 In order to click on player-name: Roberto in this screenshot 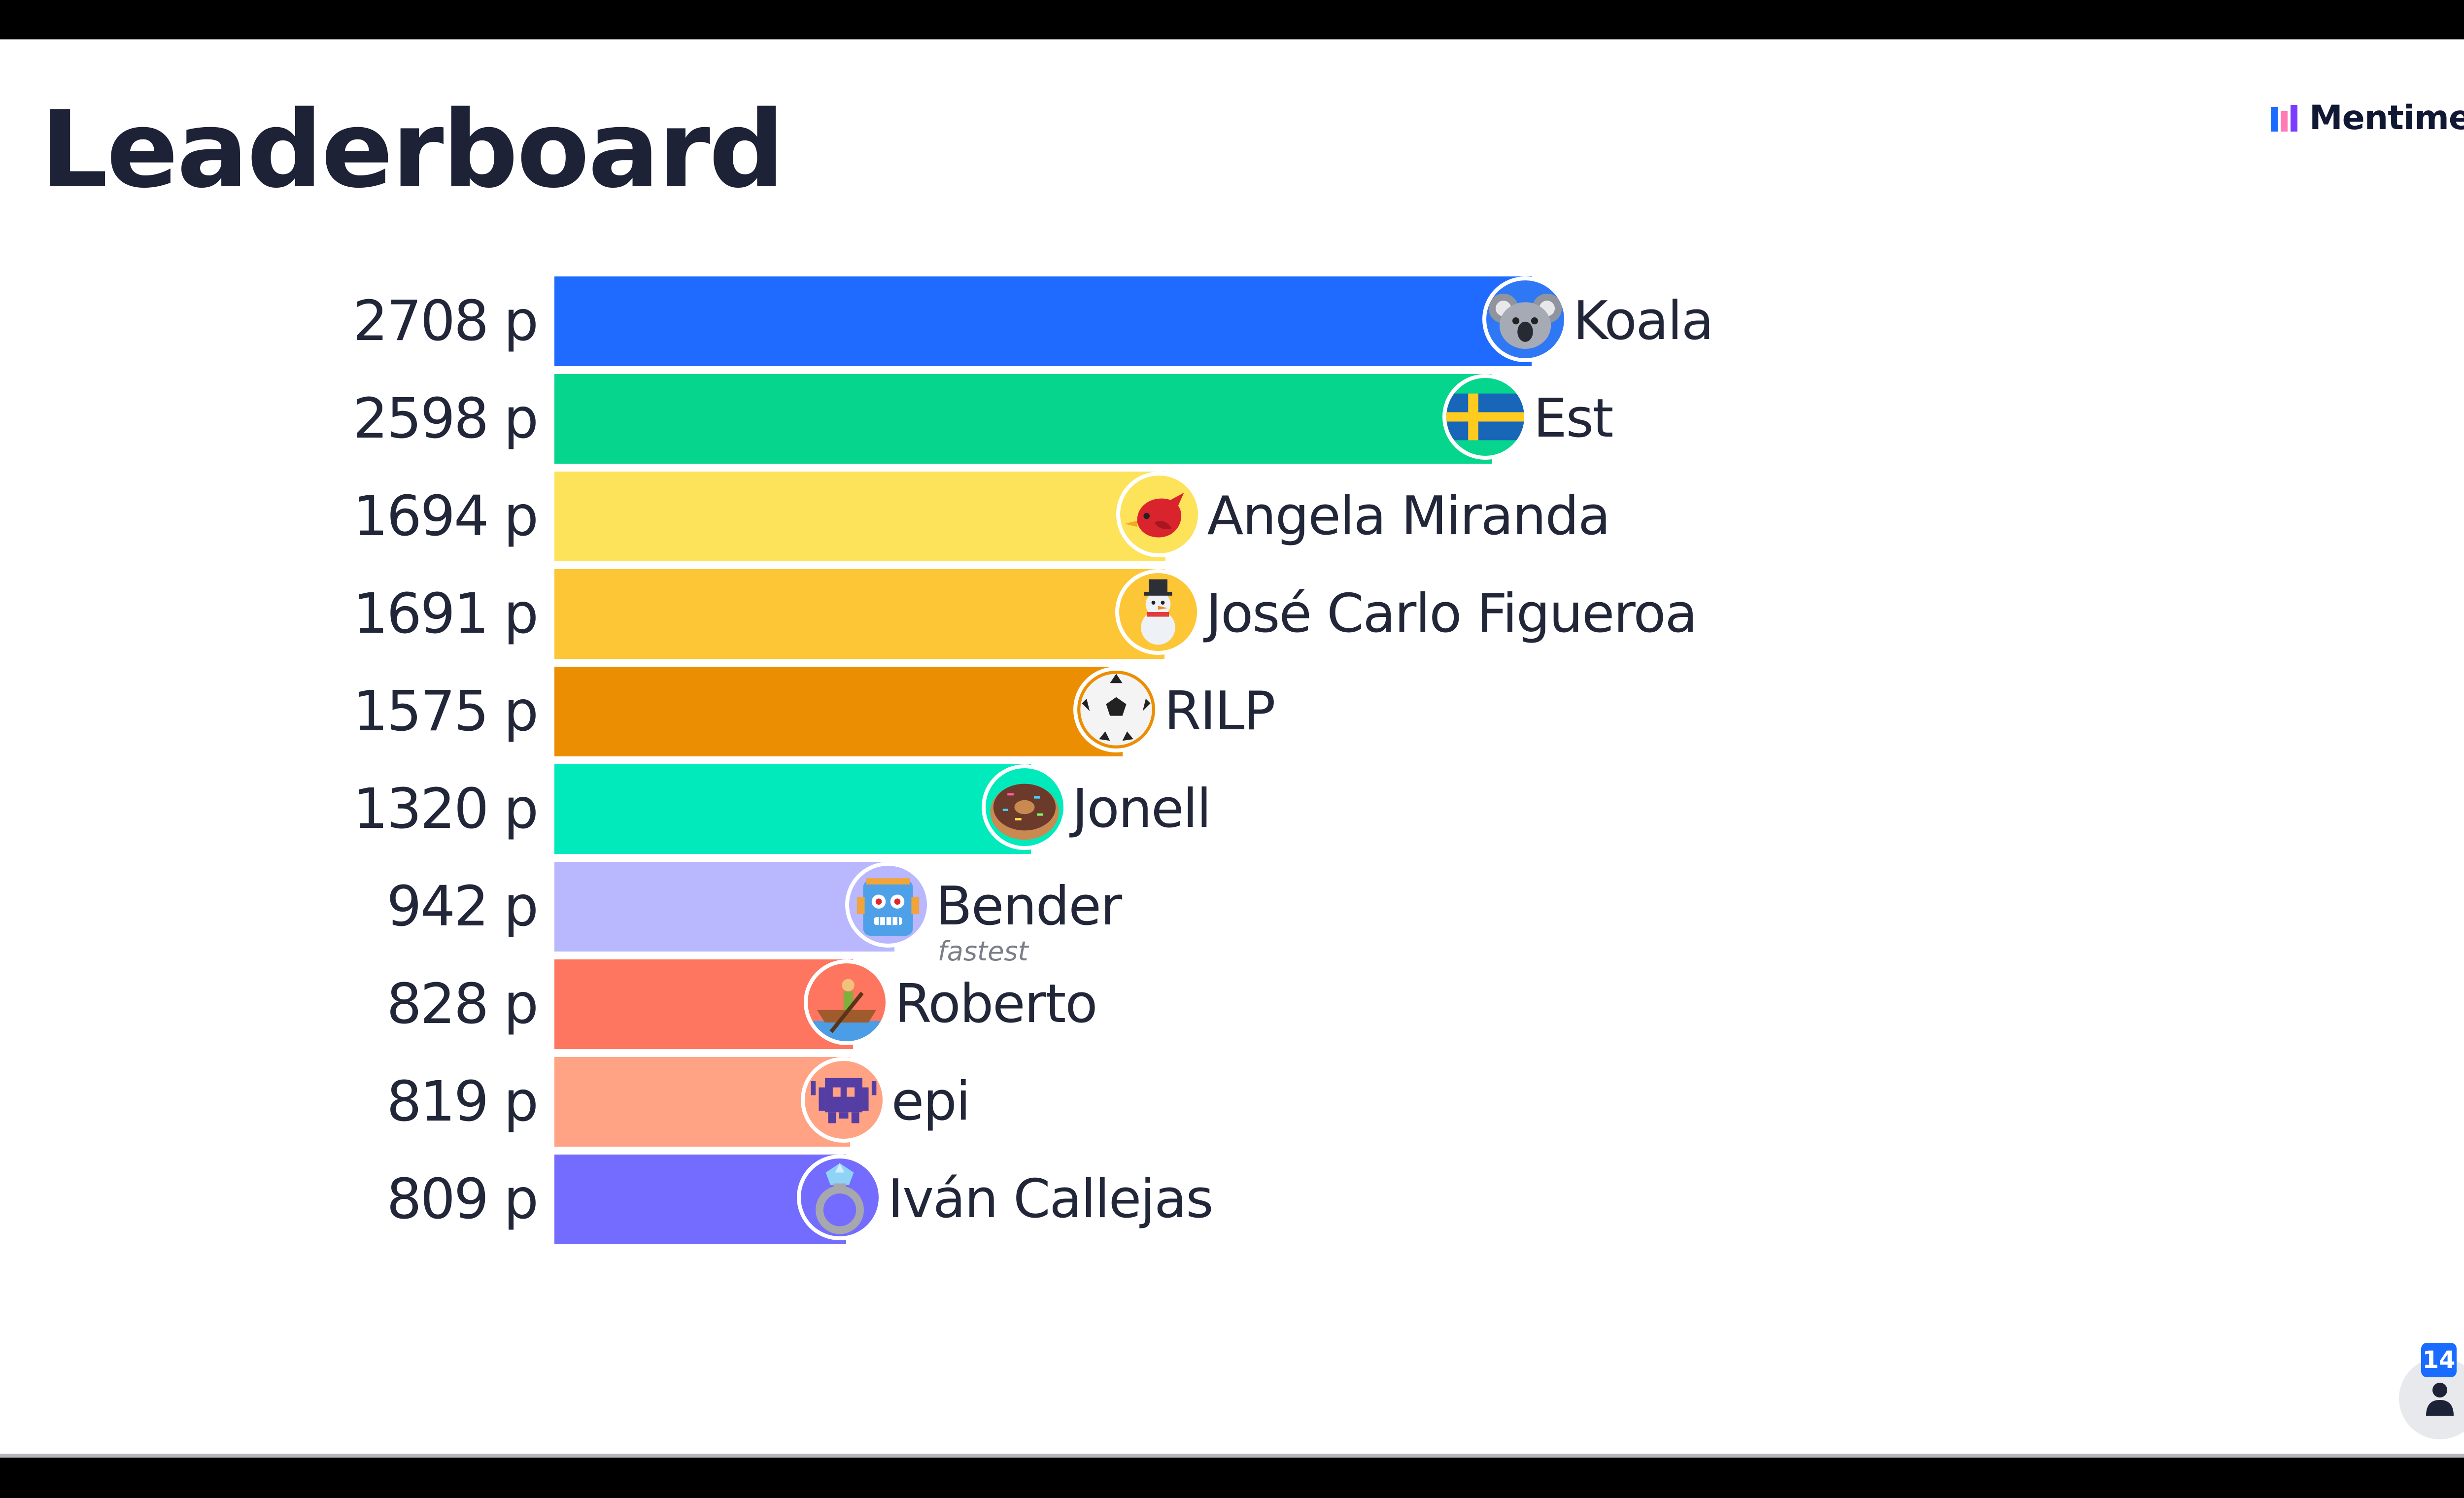, I will do `click(995, 1004)`.